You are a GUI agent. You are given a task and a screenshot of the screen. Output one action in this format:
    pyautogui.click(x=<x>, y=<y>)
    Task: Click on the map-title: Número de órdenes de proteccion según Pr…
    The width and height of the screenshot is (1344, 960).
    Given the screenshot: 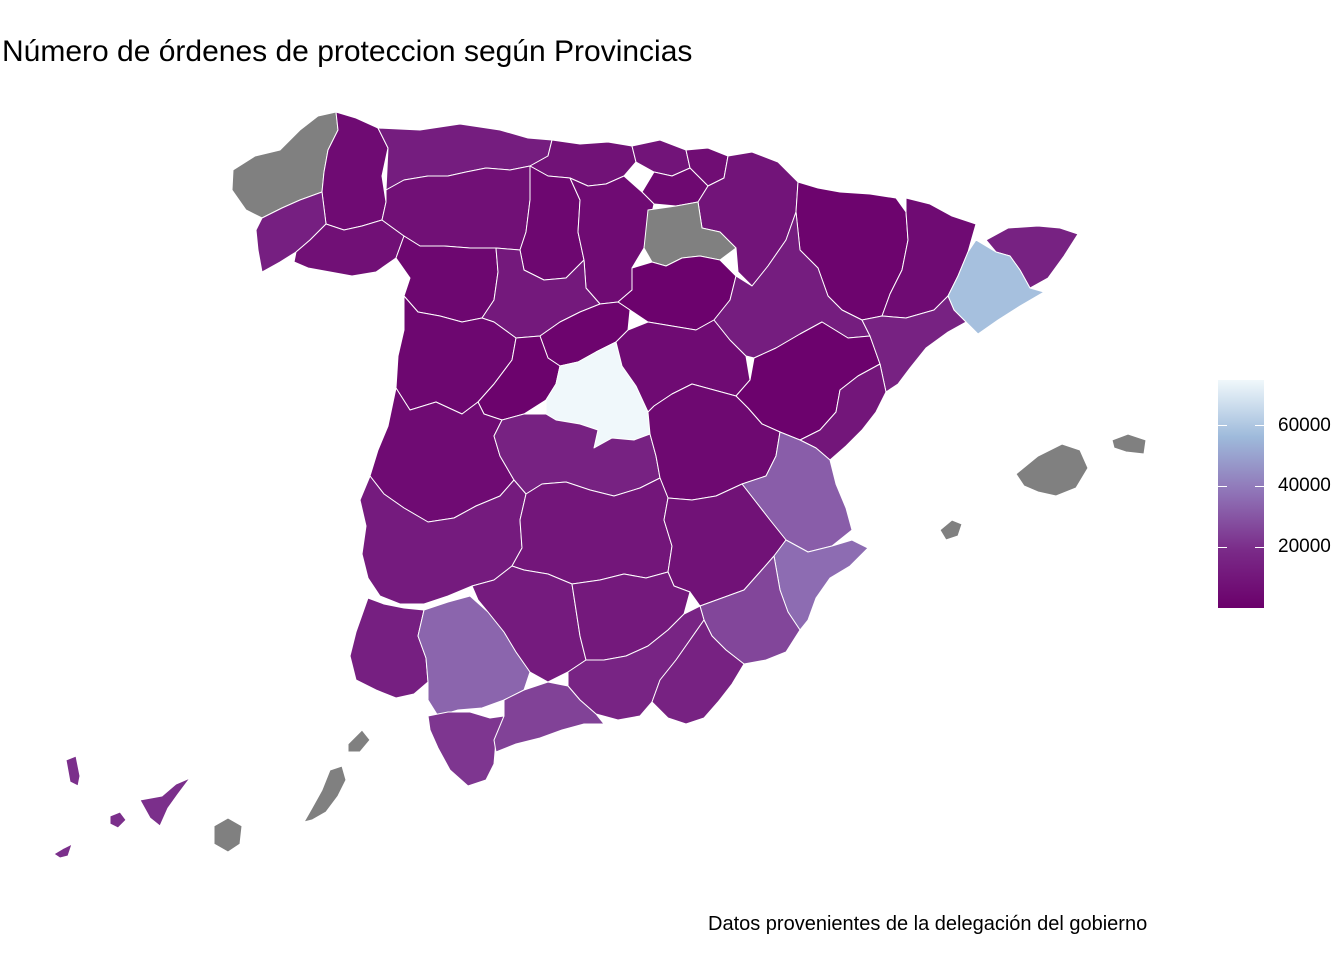 What is the action you would take?
    pyautogui.click(x=347, y=51)
    